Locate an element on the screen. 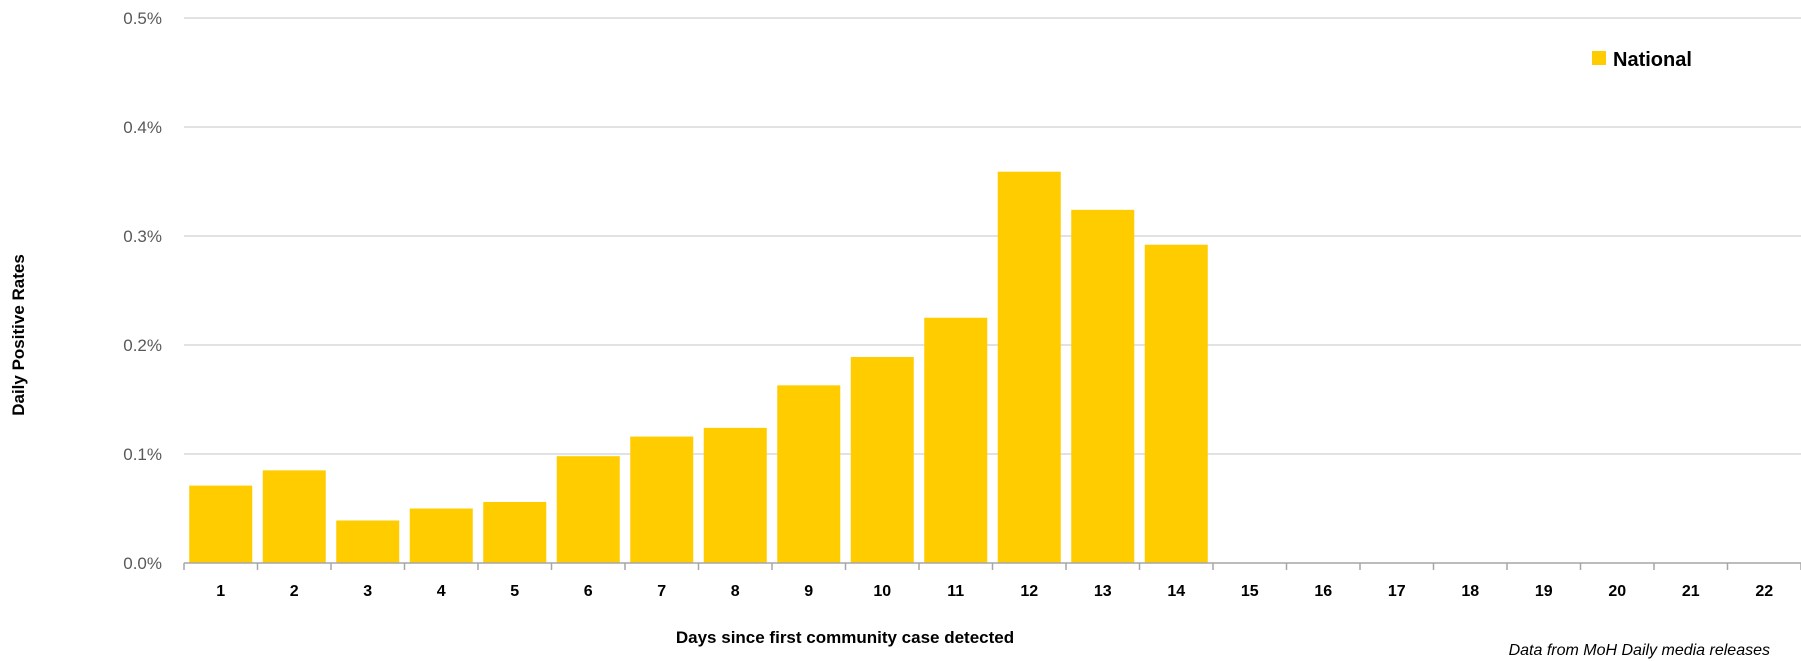  y-axis-label: Daily Positive Rates is located at coordinates (18, 335).